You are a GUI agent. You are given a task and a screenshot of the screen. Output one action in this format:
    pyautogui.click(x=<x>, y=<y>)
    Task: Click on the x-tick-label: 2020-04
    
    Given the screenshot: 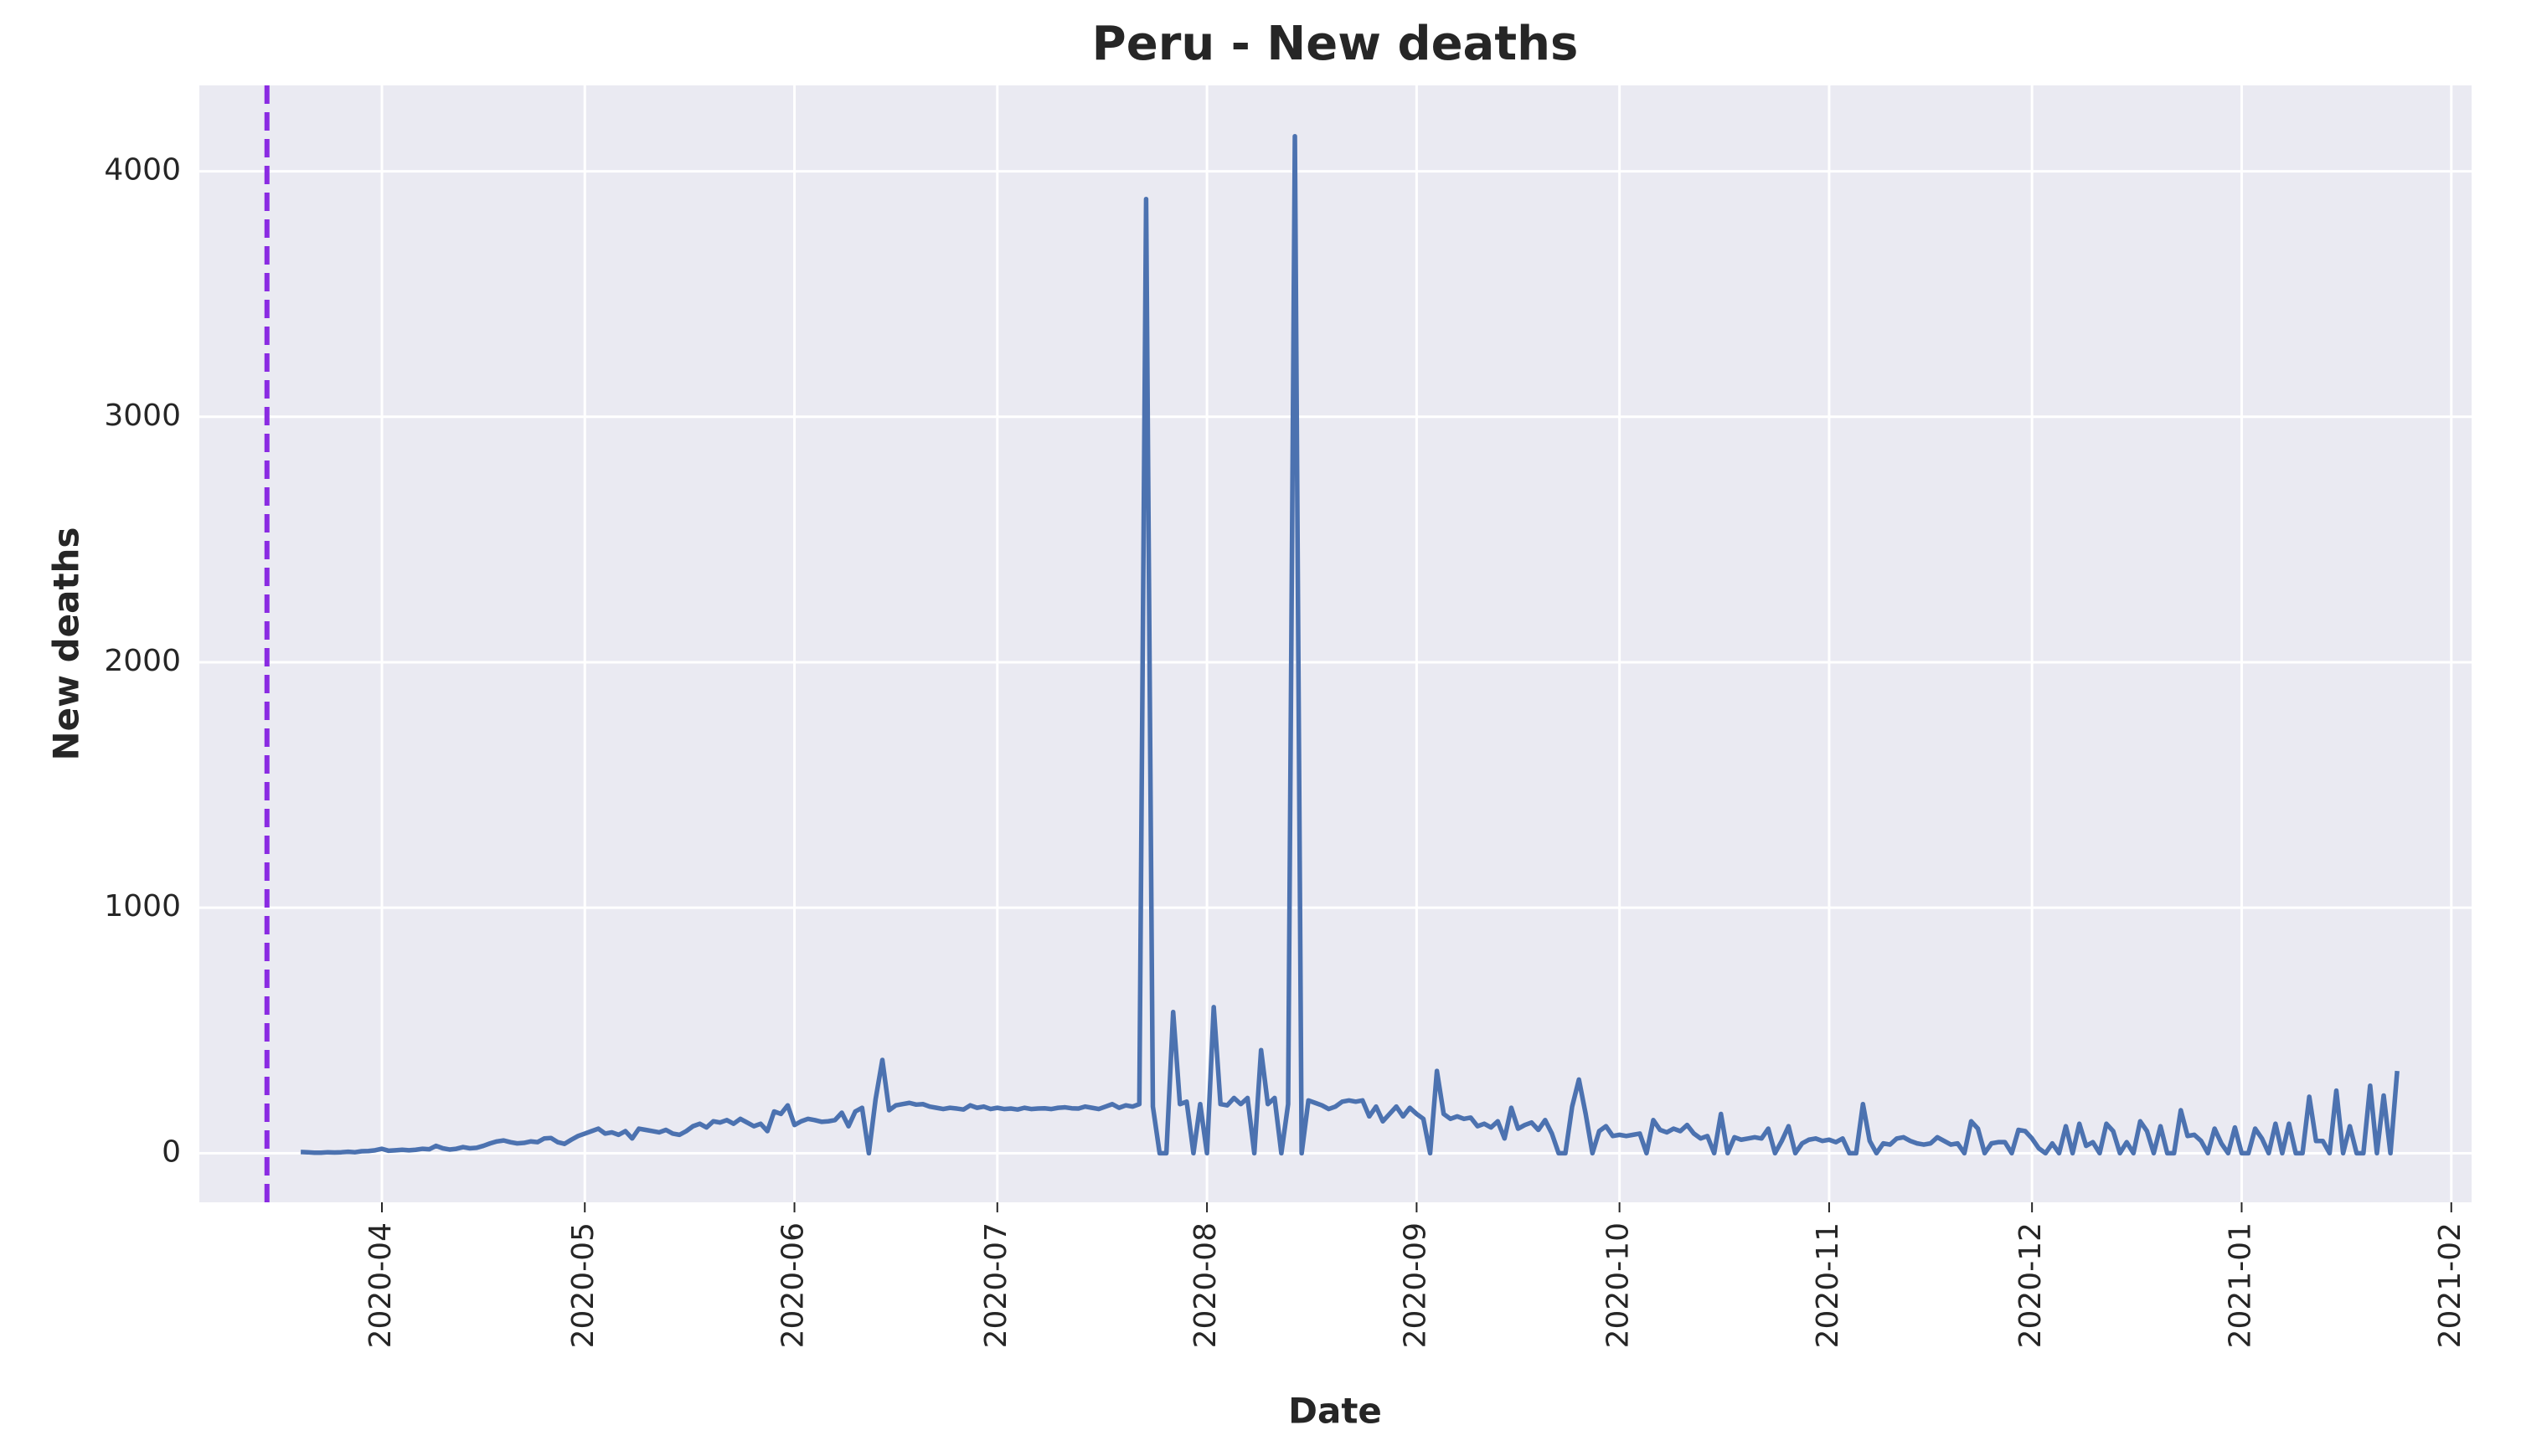 What is the action you would take?
    pyautogui.click(x=380, y=1285)
    